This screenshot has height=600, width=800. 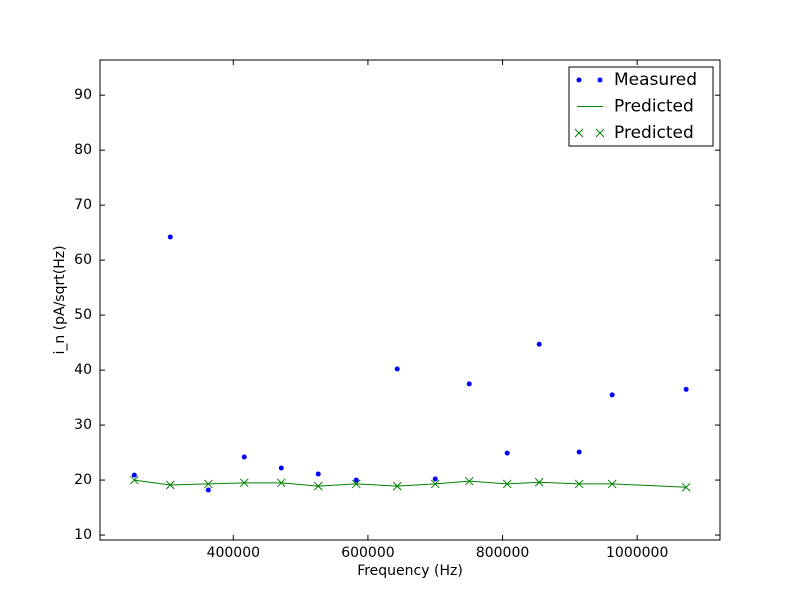 I want to click on legend-label: Measured, so click(x=655, y=80).